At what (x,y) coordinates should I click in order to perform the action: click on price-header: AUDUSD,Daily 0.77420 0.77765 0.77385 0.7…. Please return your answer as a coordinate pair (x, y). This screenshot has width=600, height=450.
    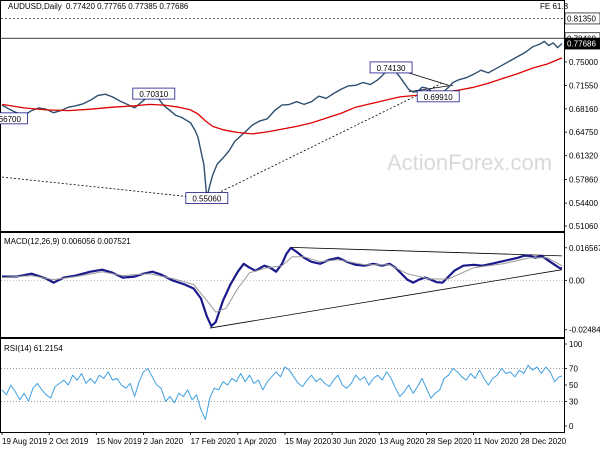
    Looking at the image, I should click on (288, 6).